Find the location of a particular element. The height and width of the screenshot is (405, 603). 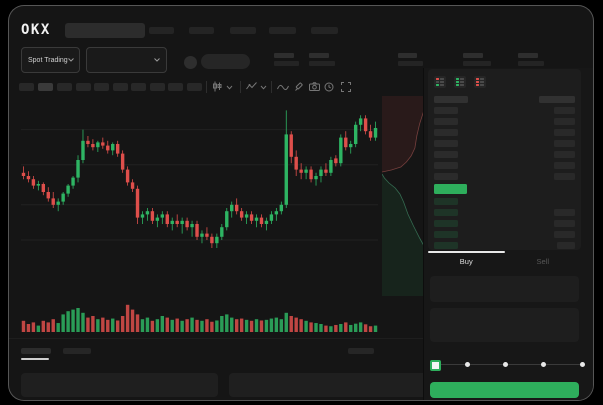

wave-icon is located at coordinates (283, 87).